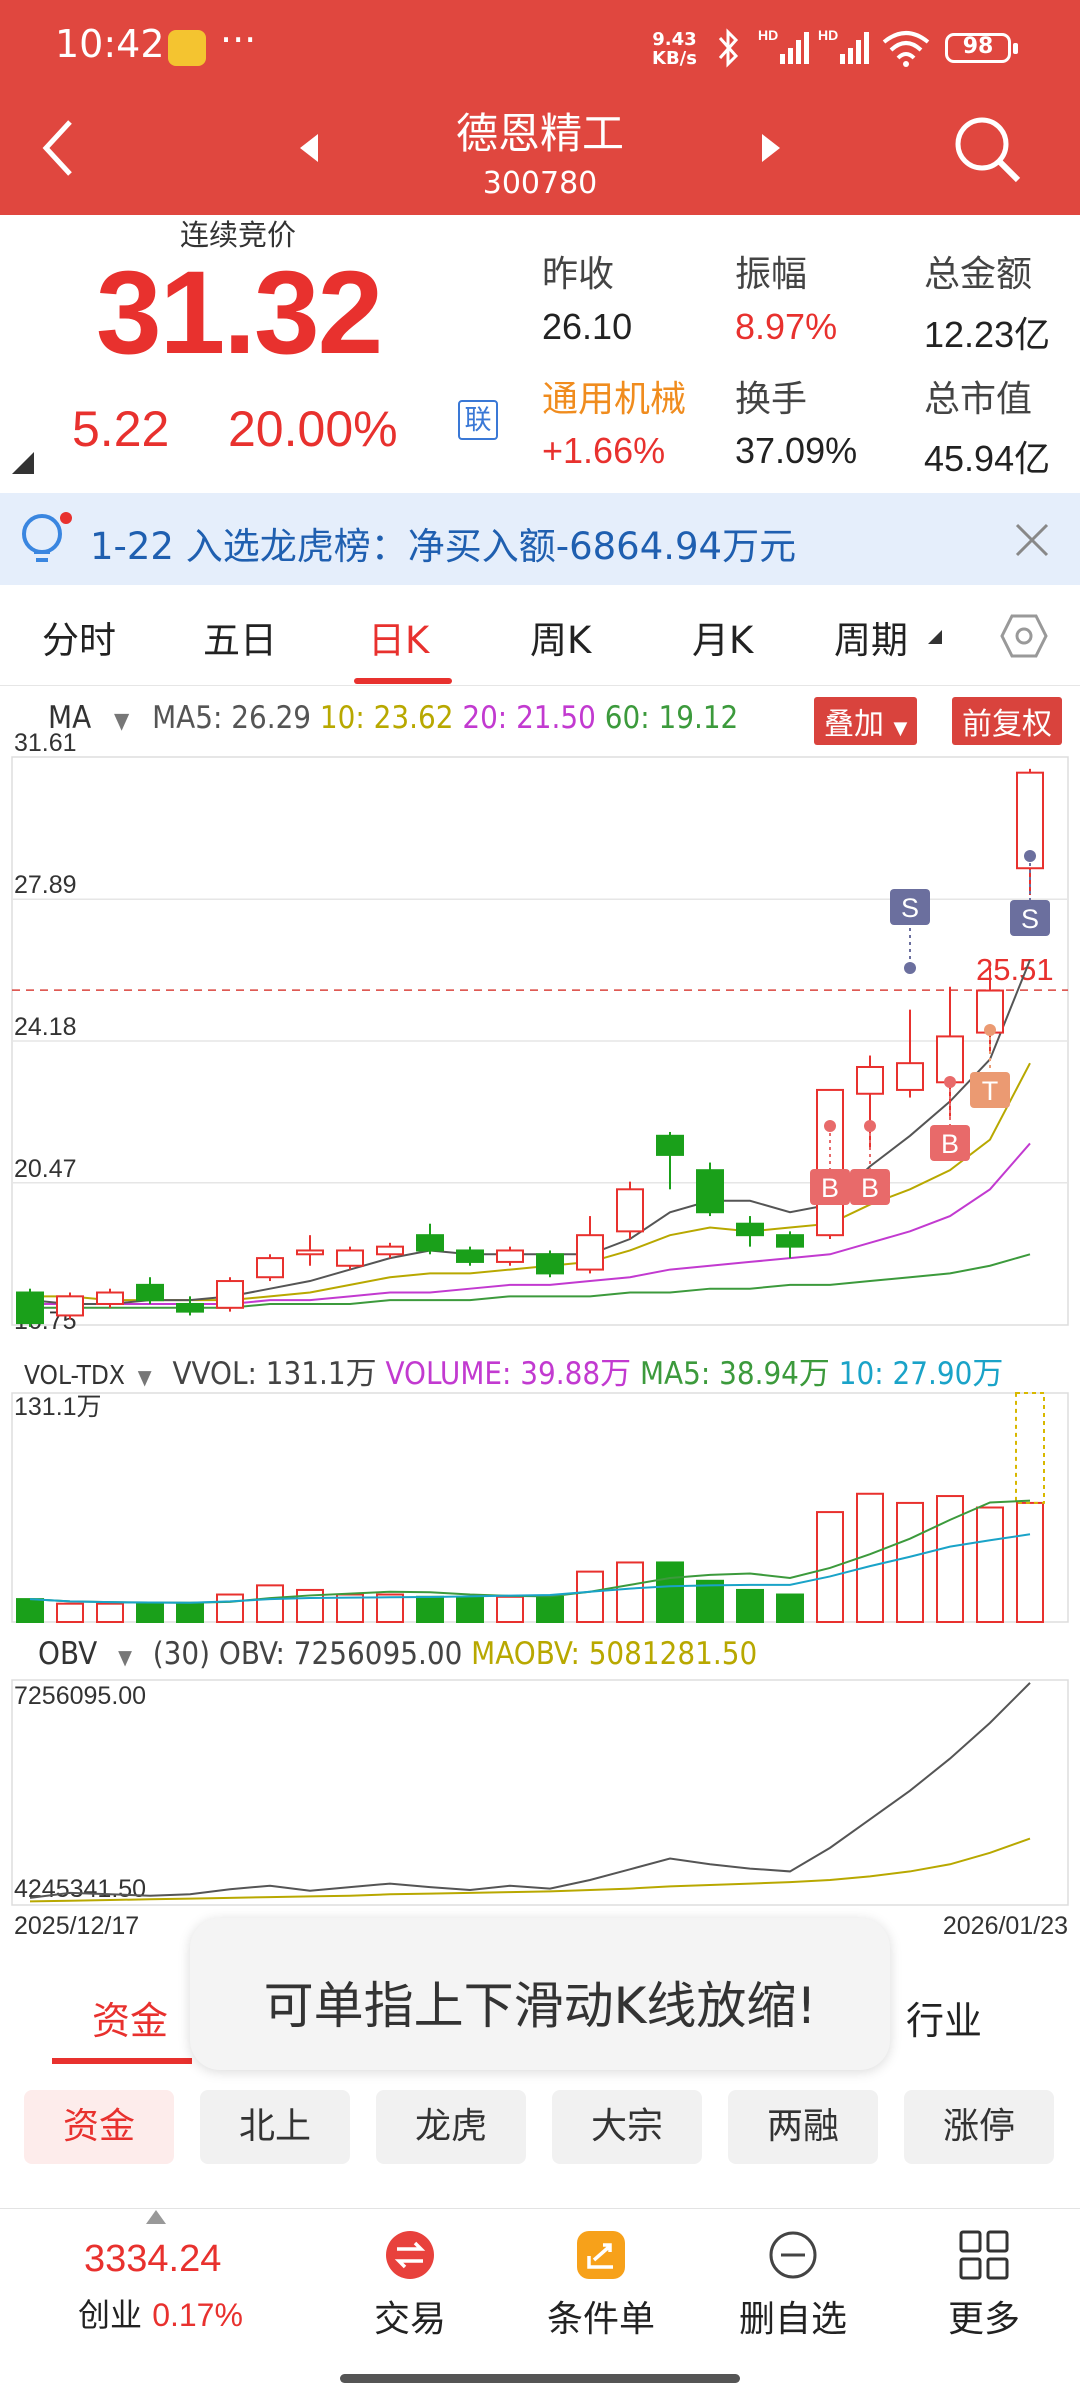 Image resolution: width=1080 pixels, height=2401 pixels. I want to click on chip-dragon-tiger: 龙虎, so click(451, 2127).